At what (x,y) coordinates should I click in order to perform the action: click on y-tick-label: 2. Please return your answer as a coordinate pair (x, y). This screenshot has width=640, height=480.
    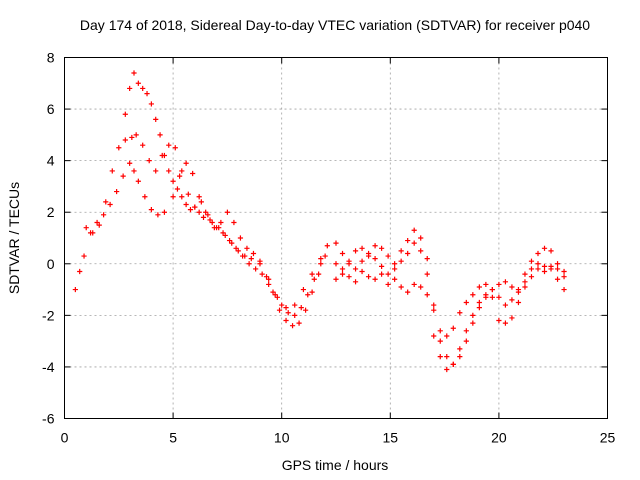
    Looking at the image, I should click on (51, 212).